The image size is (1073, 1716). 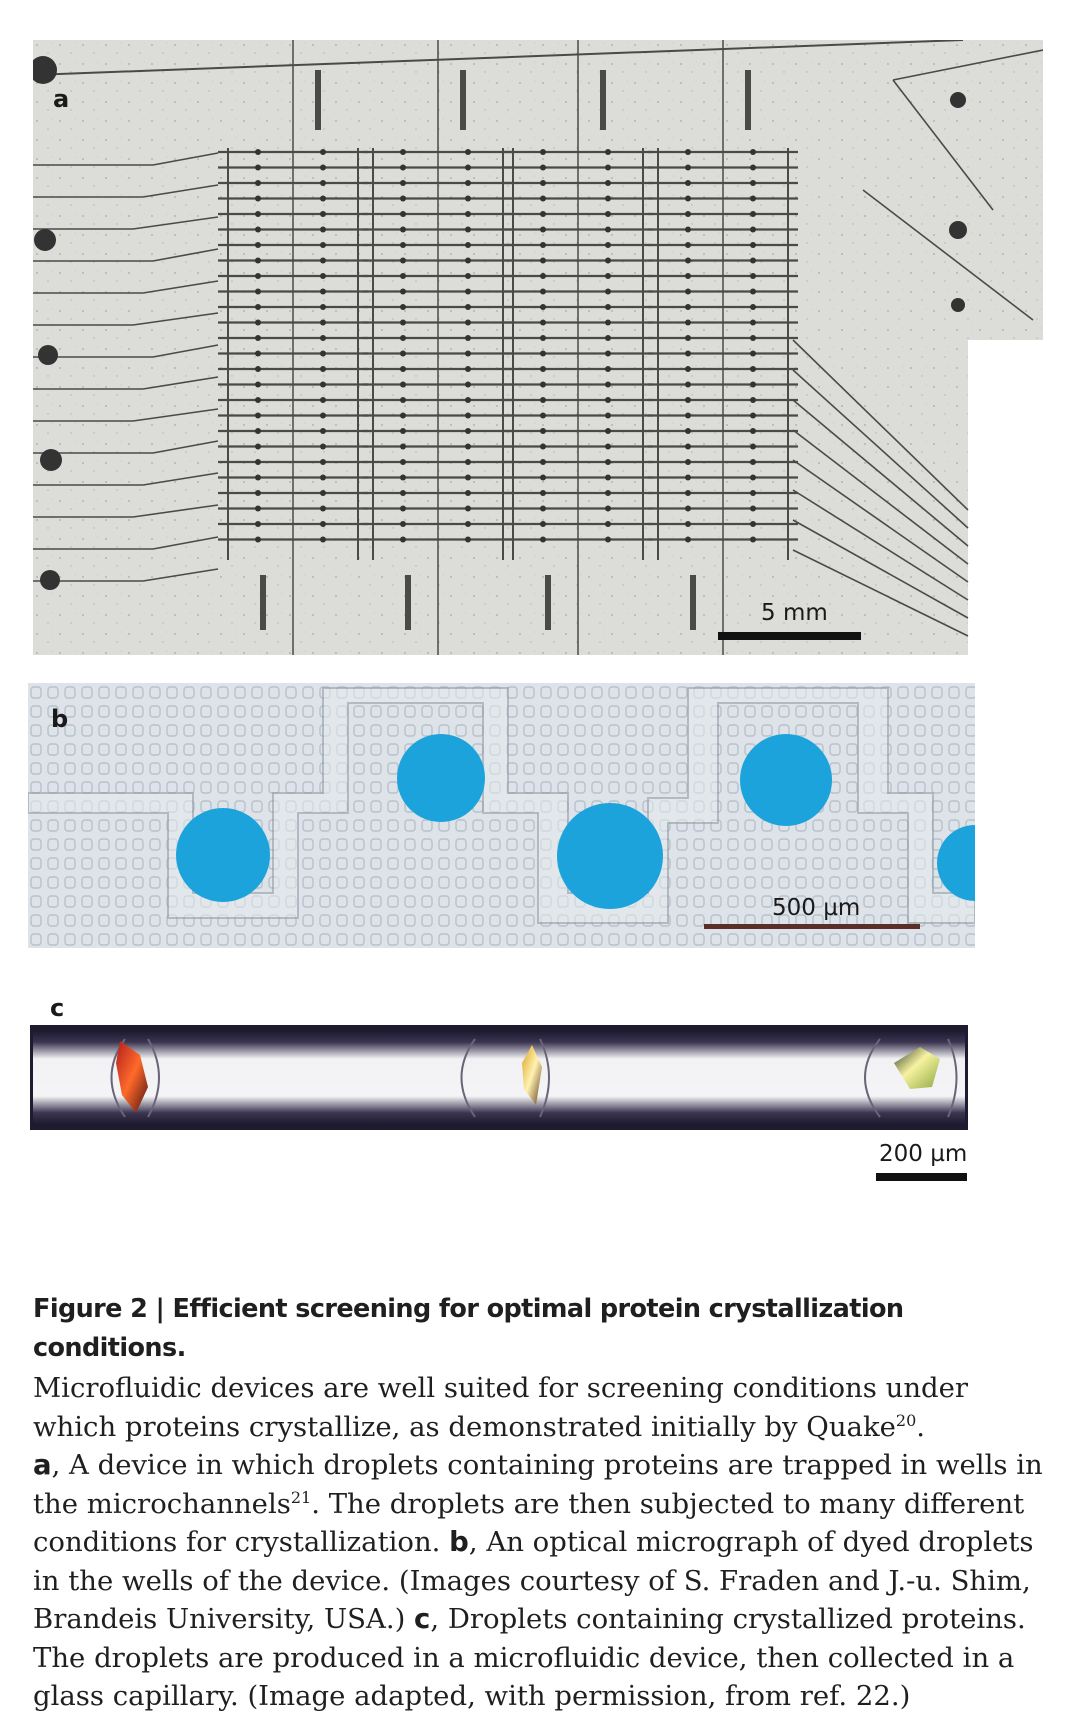 What do you see at coordinates (923, 1154) in the screenshot?
I see `panel-c-scale-label: 200 µm` at bounding box center [923, 1154].